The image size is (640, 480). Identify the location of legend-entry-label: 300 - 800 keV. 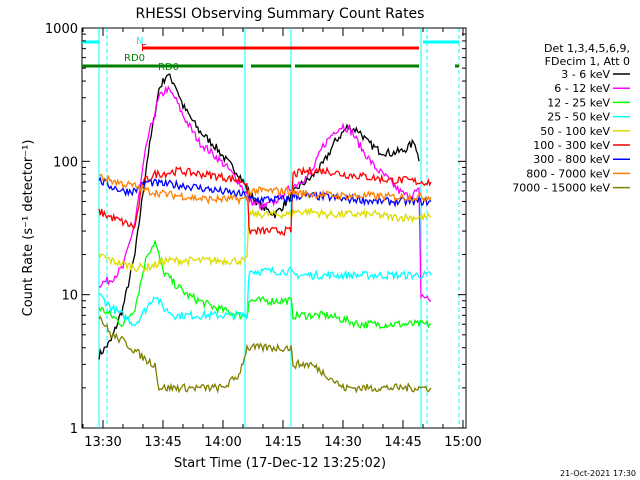
(571, 159).